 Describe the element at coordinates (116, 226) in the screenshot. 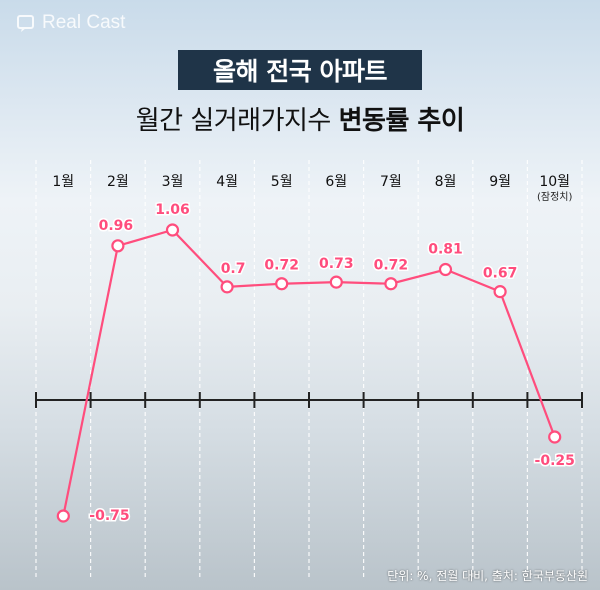

I see `data-label: 0.96` at that location.